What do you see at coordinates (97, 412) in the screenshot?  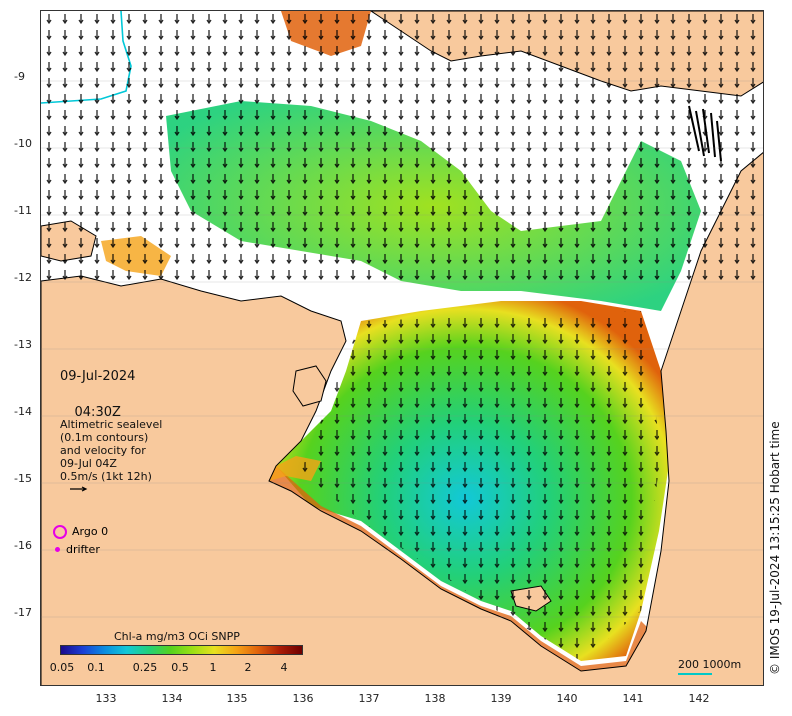 I see `map-time: 04:30Z` at bounding box center [97, 412].